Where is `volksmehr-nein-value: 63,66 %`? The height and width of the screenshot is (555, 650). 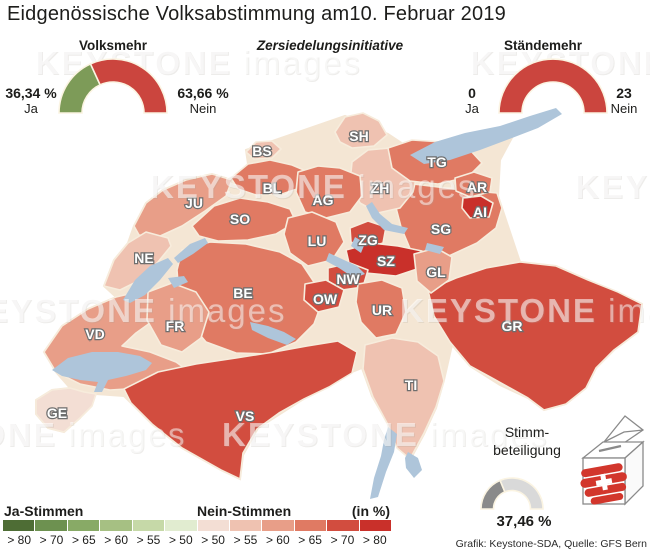 volksmehr-nein-value: 63,66 % is located at coordinates (203, 93).